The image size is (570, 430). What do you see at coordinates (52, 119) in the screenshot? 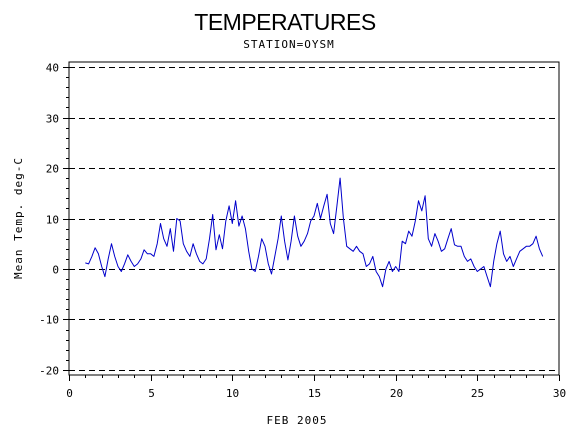
I see `y-tick-label: 30` at bounding box center [52, 119].